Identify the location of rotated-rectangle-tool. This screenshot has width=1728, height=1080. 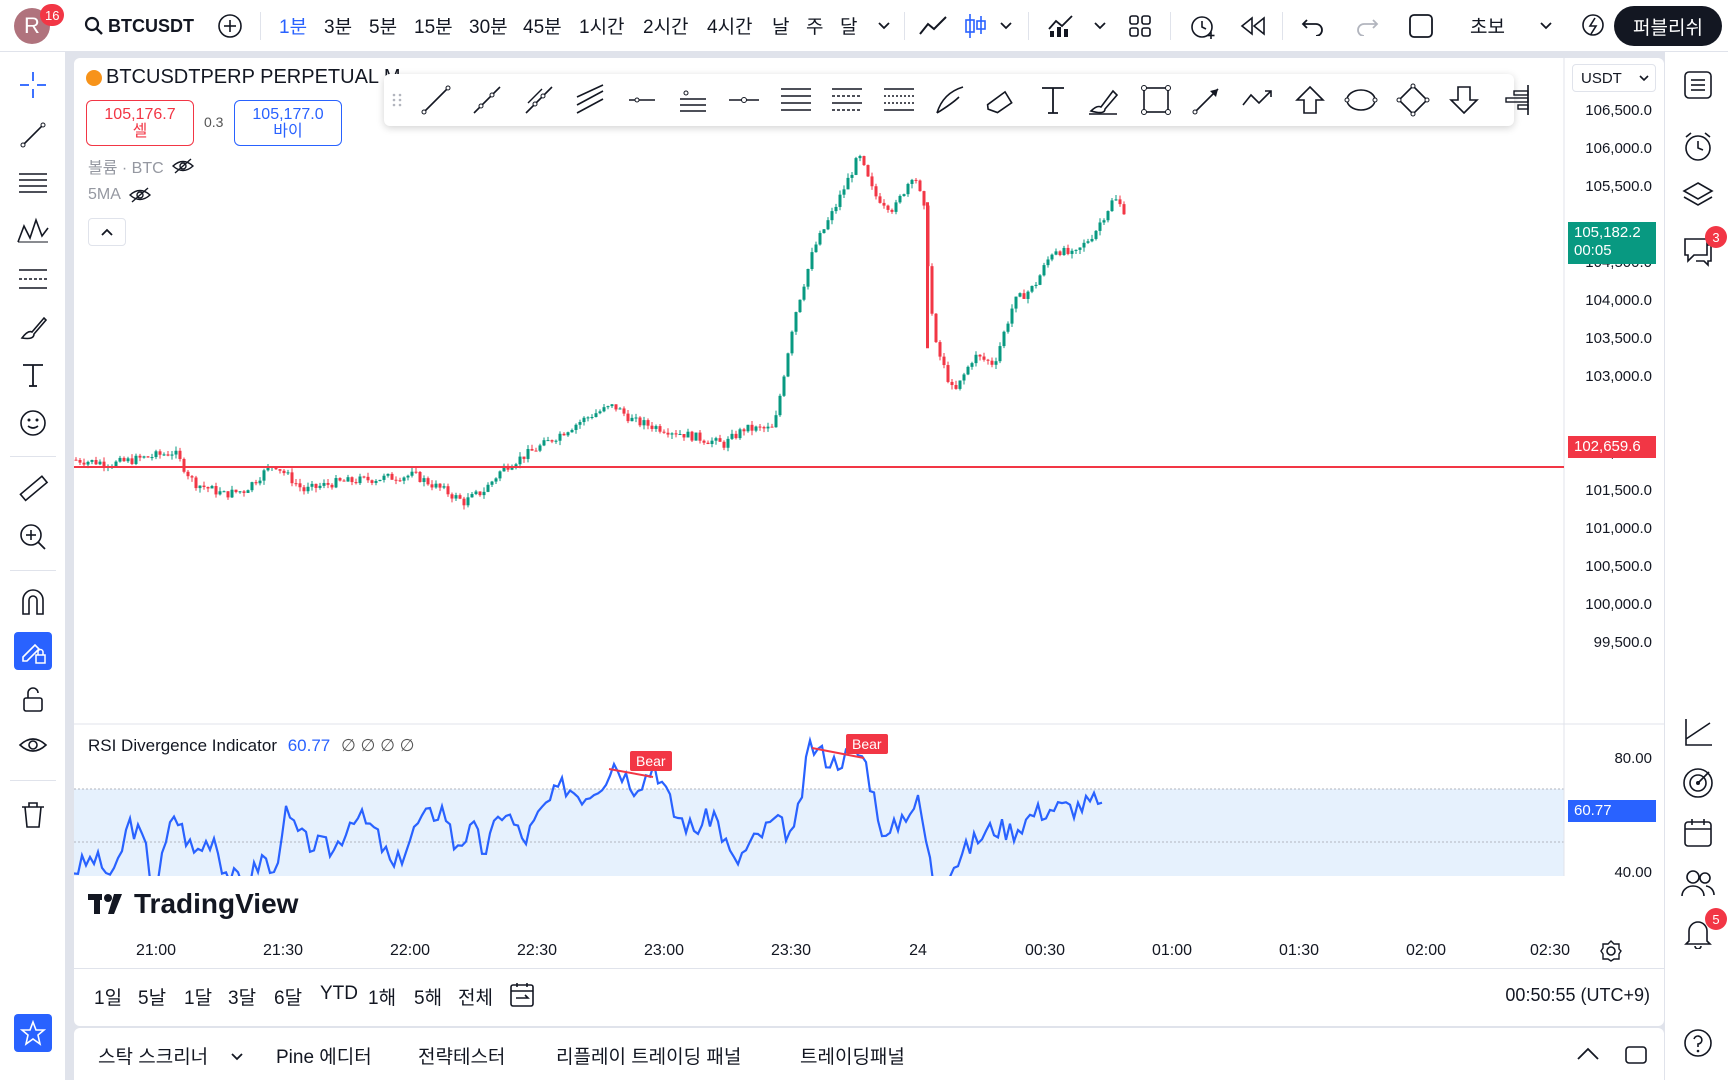
(1413, 100).